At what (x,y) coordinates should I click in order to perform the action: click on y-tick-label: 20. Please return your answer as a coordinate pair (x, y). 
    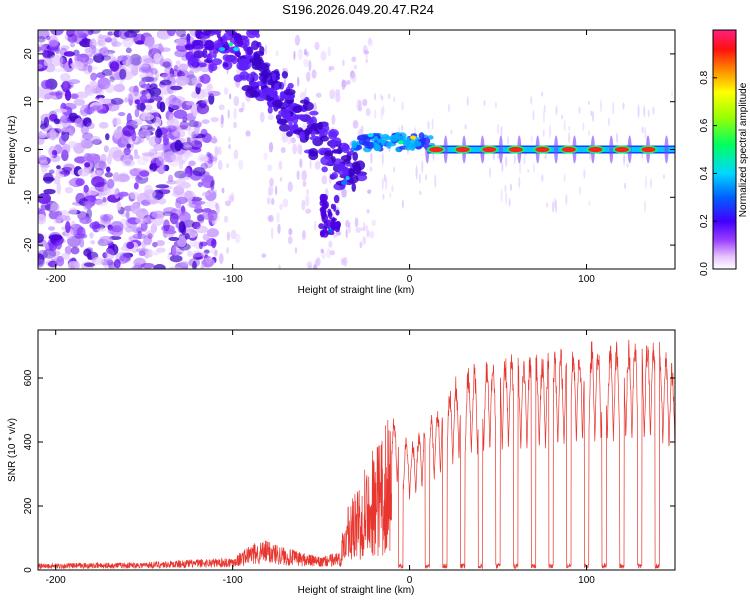
    Looking at the image, I should click on (28, 54).